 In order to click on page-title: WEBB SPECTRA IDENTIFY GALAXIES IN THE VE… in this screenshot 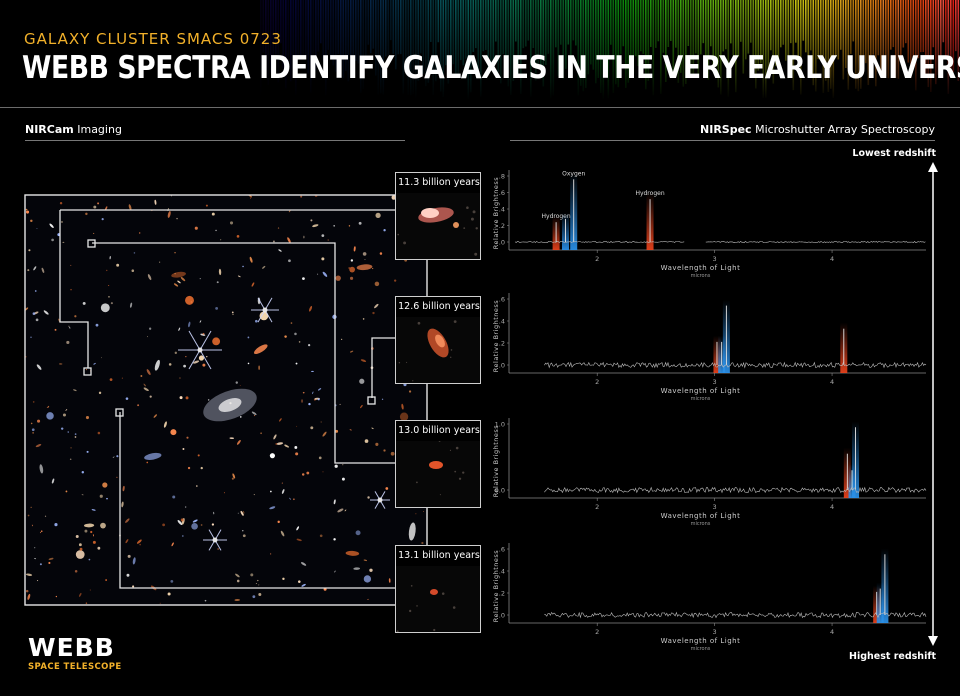, I will do `click(491, 68)`.